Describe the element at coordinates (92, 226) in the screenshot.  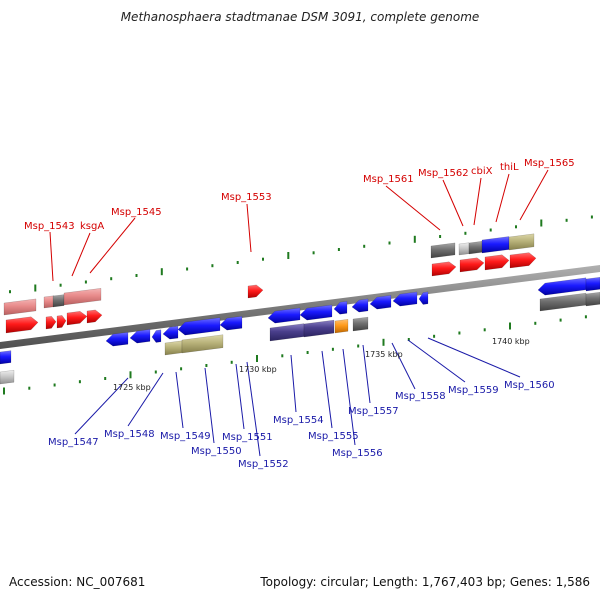
I see `gene-label-ksga: ksgA` at that location.